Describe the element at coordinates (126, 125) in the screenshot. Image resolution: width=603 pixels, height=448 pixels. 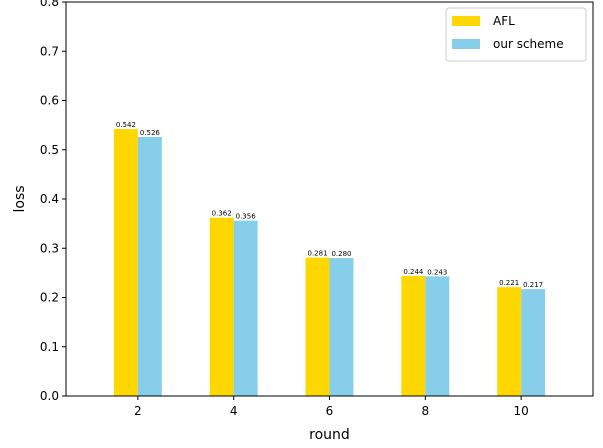
I see `bar-value-label-afl-round-2: 0.542` at that location.